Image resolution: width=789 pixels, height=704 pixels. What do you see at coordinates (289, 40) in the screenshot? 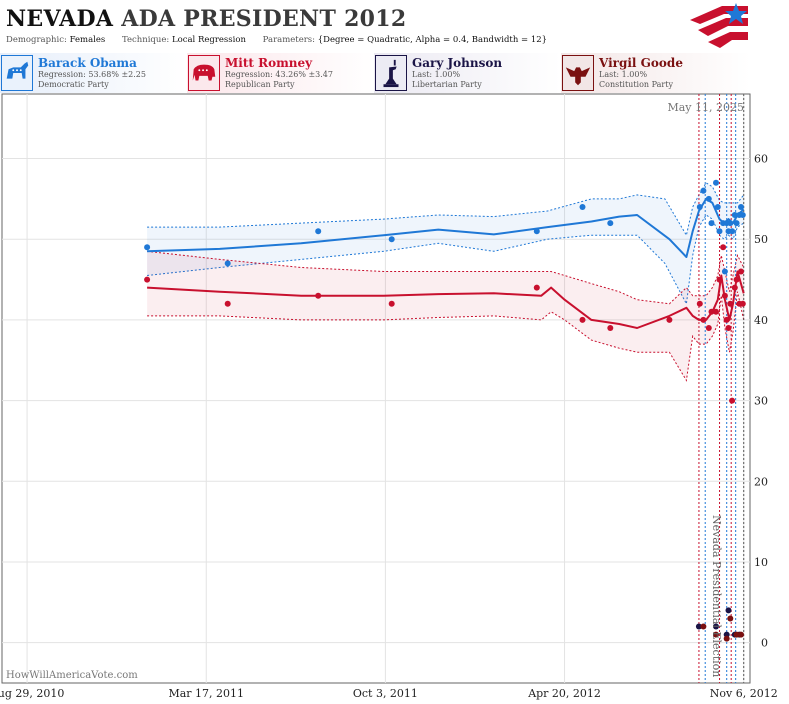
I see `parameters-label: Parameters:` at bounding box center [289, 40].